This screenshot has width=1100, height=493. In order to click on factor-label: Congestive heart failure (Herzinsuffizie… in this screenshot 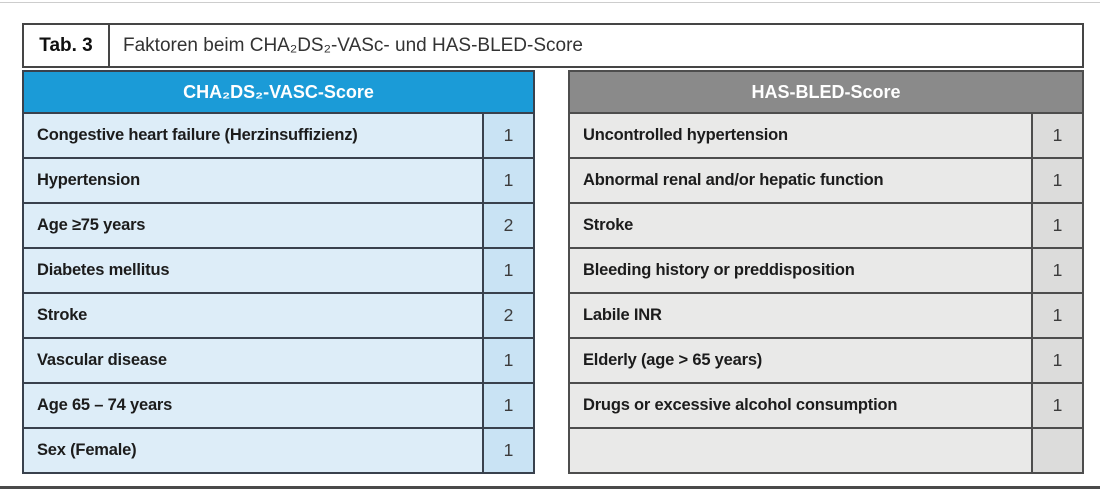, I will do `click(197, 135)`.